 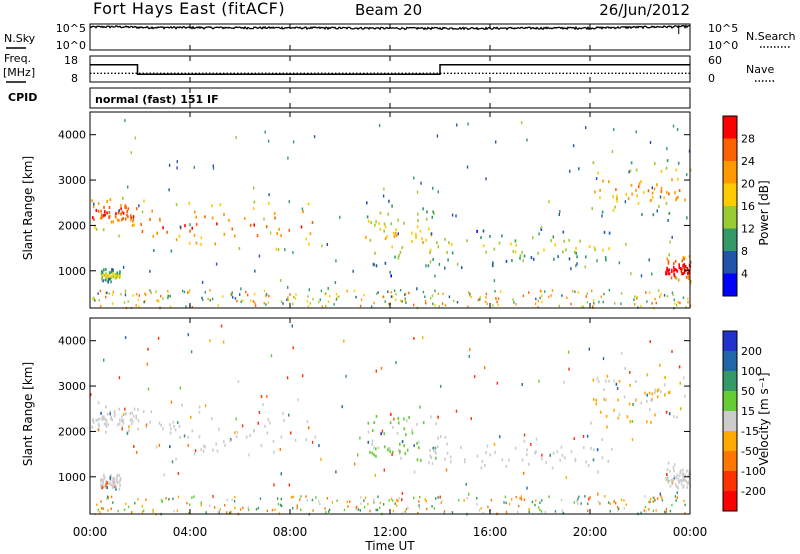 What do you see at coordinates (715, 60) in the screenshot?
I see `freq-right-tick-top: 60` at bounding box center [715, 60].